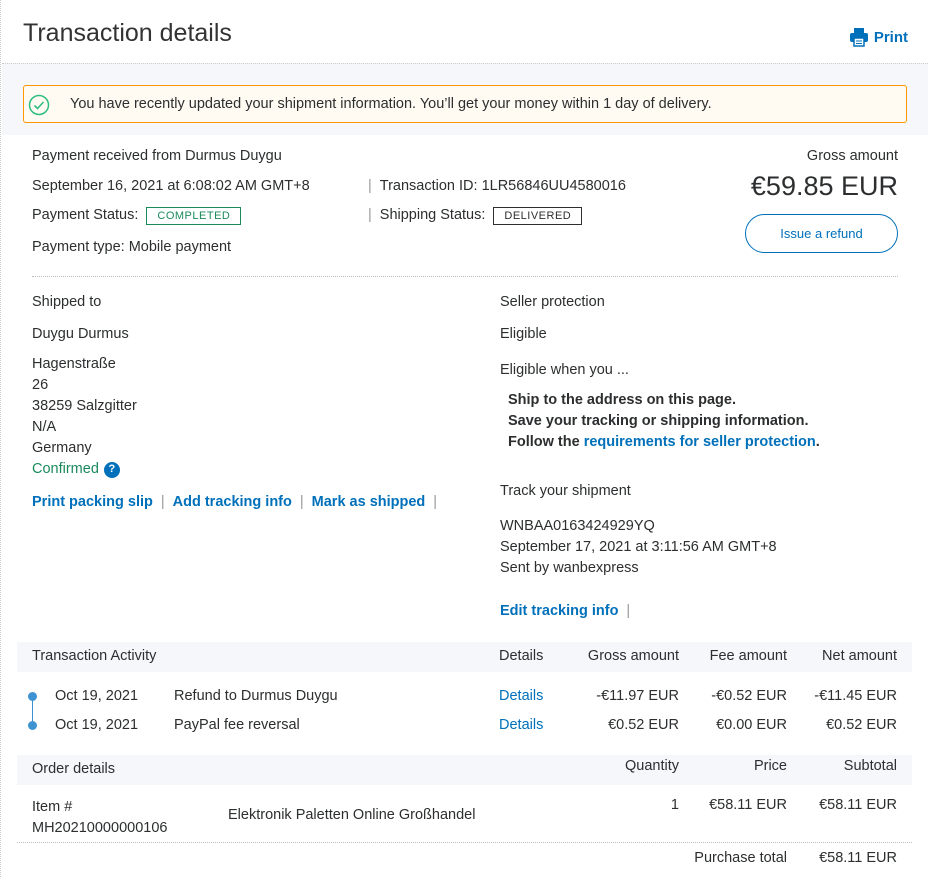 The width and height of the screenshot is (928, 877). Describe the element at coordinates (890, 37) in the screenshot. I see `print-label: Print` at that location.